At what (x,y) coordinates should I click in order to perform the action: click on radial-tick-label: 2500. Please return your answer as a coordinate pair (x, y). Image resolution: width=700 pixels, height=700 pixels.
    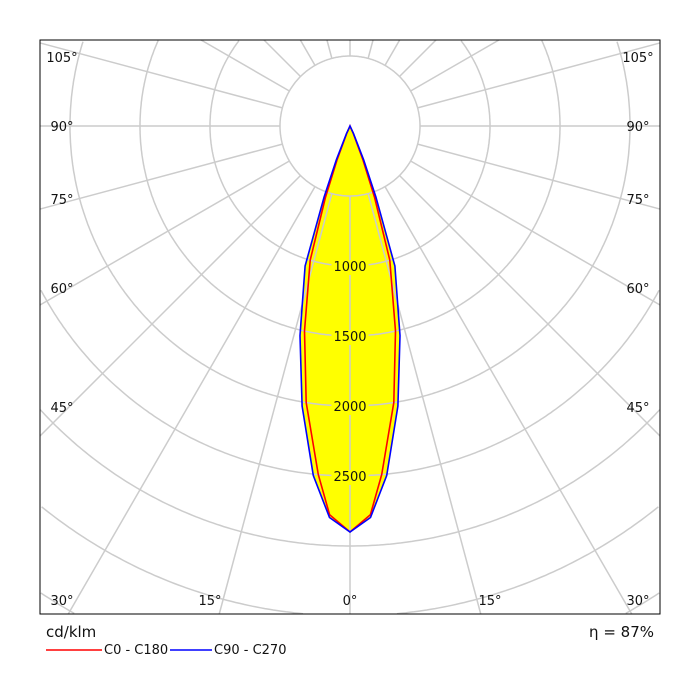
    Looking at the image, I should click on (349, 477).